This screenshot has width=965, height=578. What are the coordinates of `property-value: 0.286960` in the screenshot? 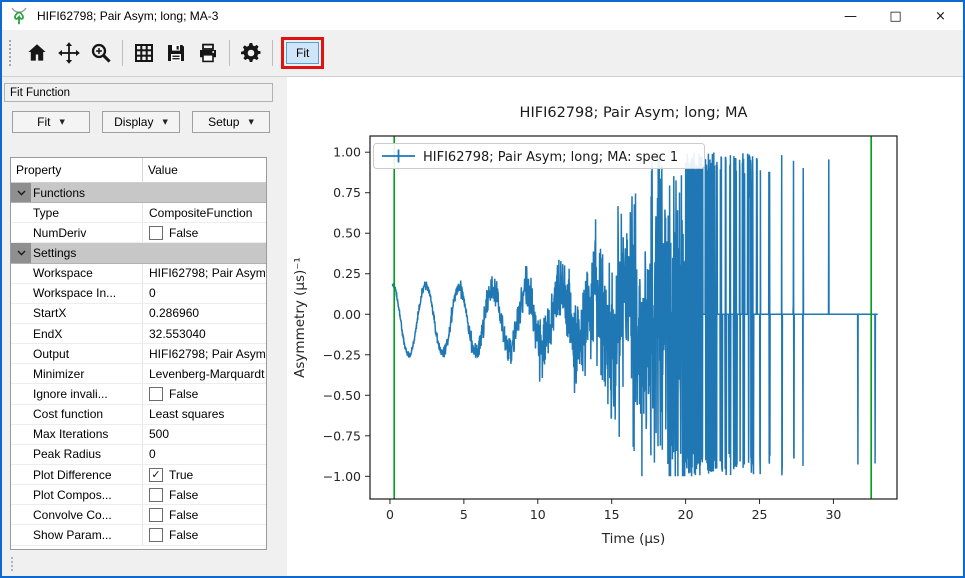 It's located at (204, 313).